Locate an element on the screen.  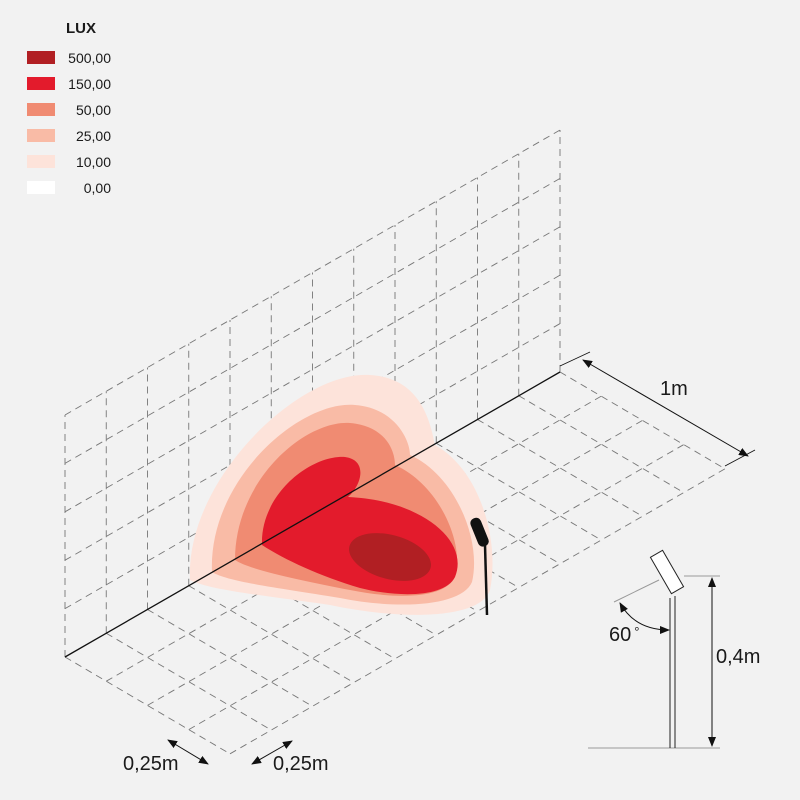
legend-label: 25,00 is located at coordinates (93, 136).